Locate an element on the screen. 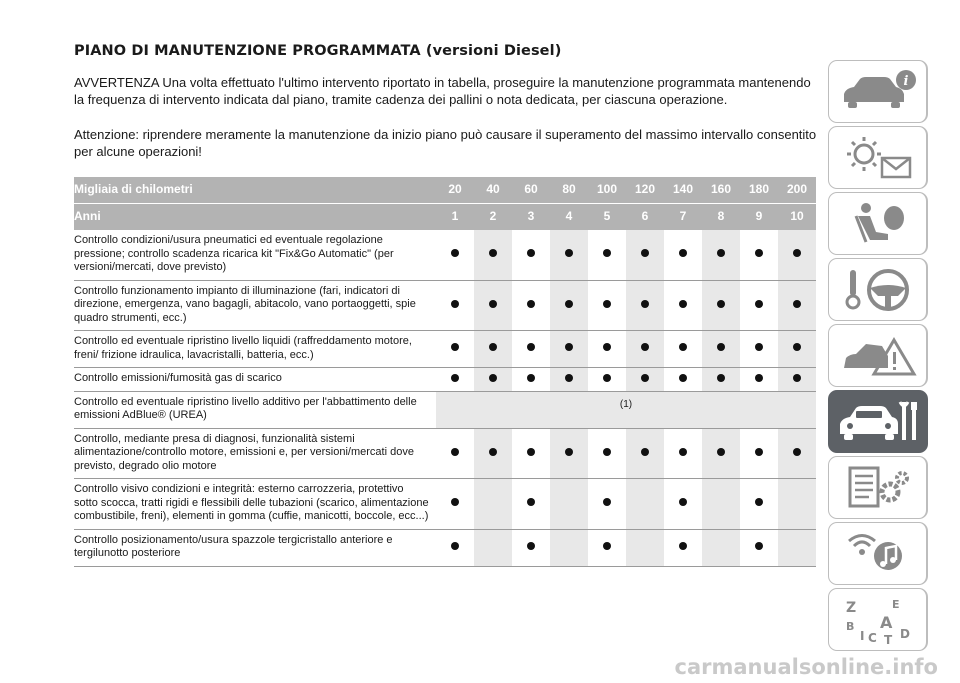 The width and height of the screenshot is (960, 683). km-header-value: 40 is located at coordinates (493, 190).